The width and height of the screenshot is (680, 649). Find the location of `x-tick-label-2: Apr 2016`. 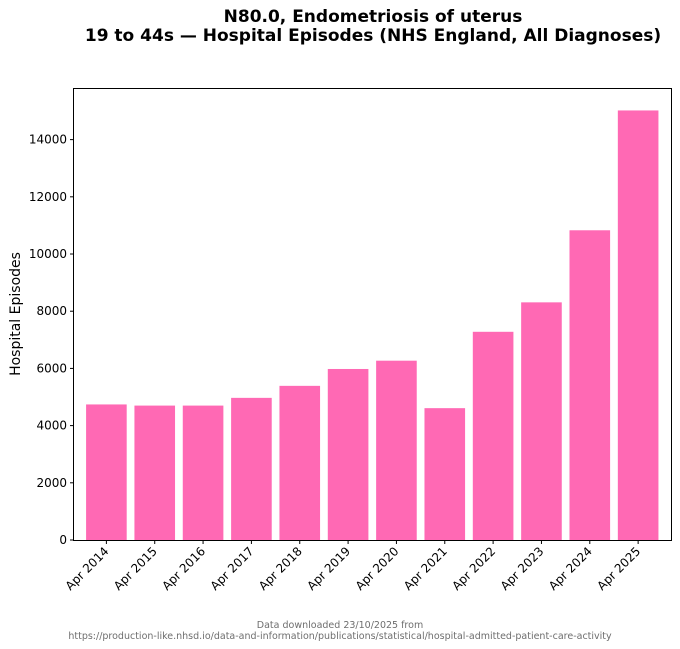

x-tick-label-2: Apr 2016 is located at coordinates (183, 568).